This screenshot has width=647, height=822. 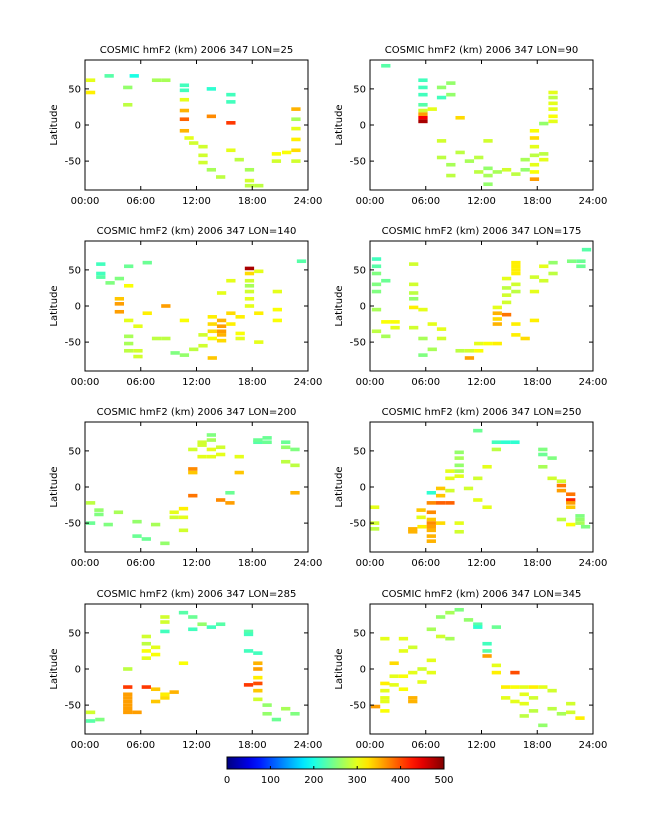 I want to click on x-tick-label: 24:00, so click(x=308, y=745).